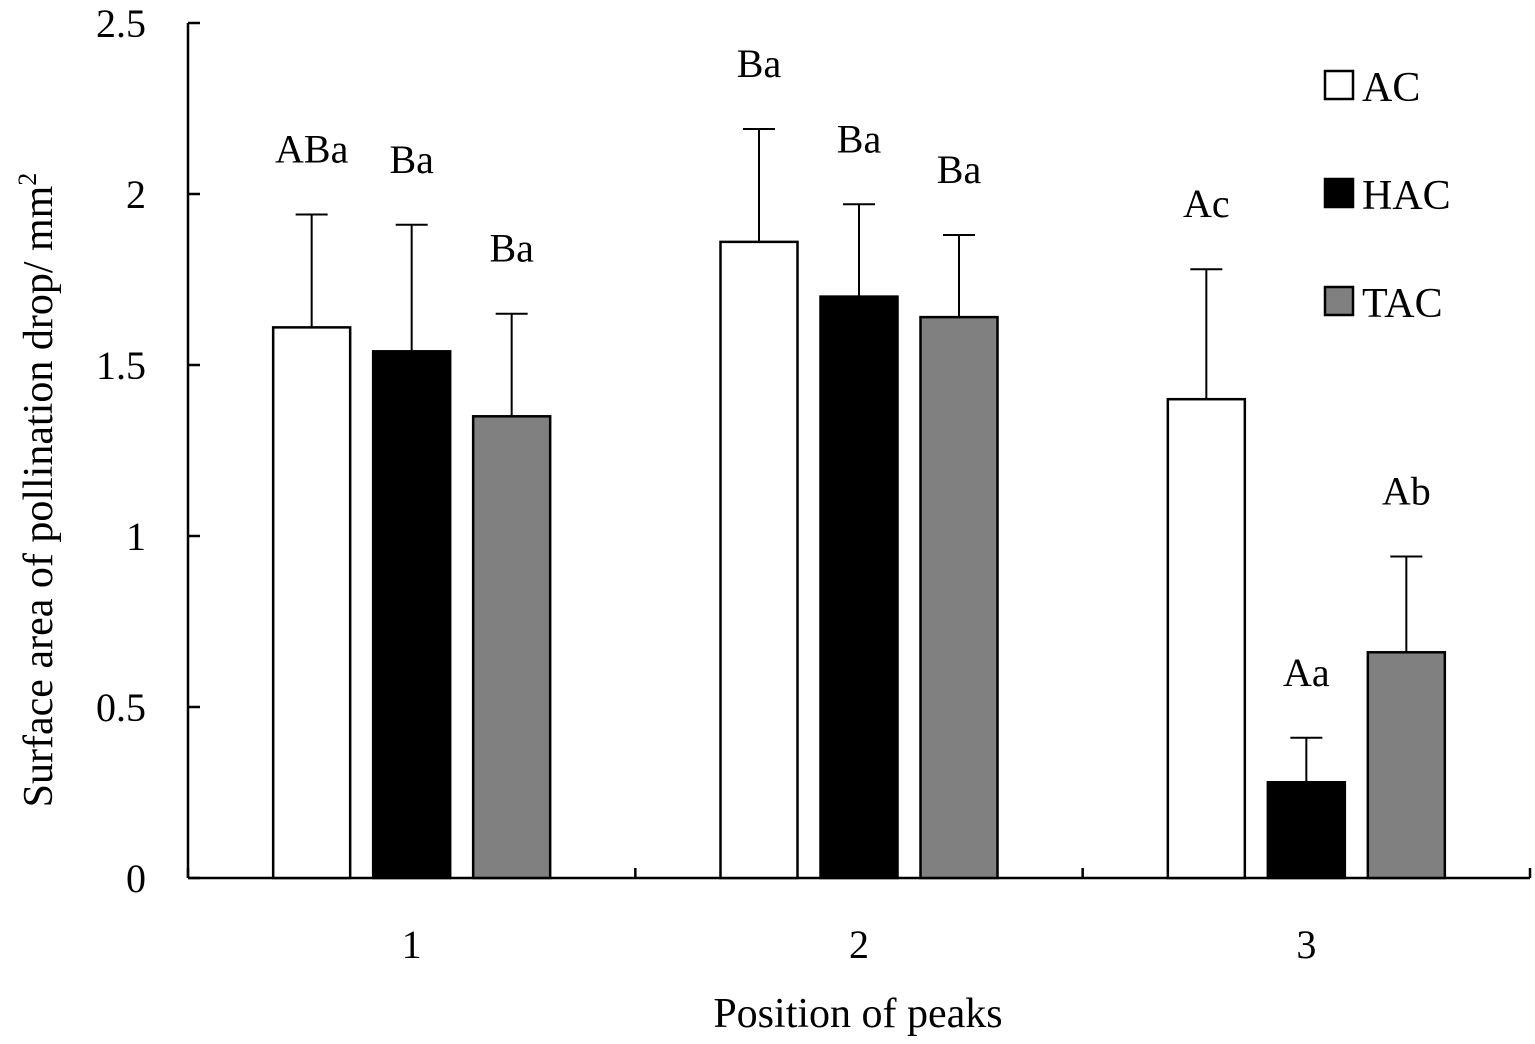 The image size is (1535, 1044). I want to click on x-tick-label: 1, so click(412, 944).